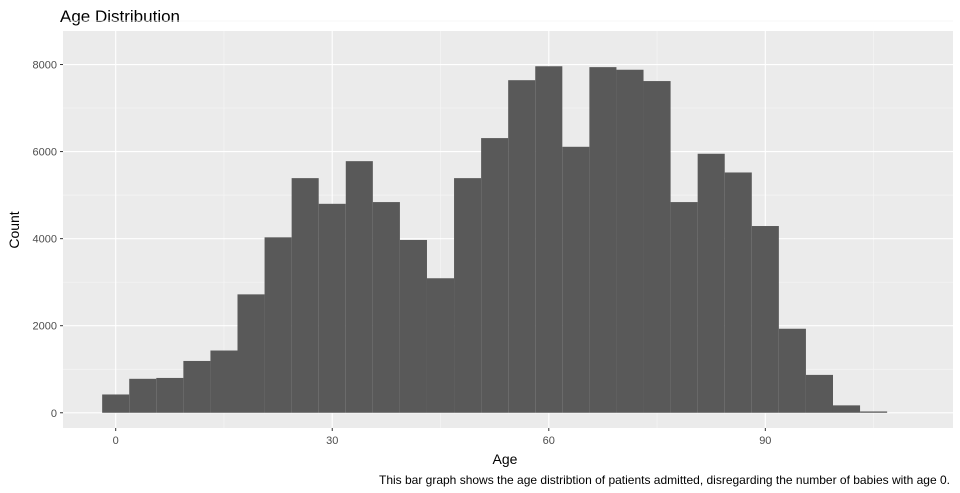  I want to click on x-tick-label: 90, so click(765, 441).